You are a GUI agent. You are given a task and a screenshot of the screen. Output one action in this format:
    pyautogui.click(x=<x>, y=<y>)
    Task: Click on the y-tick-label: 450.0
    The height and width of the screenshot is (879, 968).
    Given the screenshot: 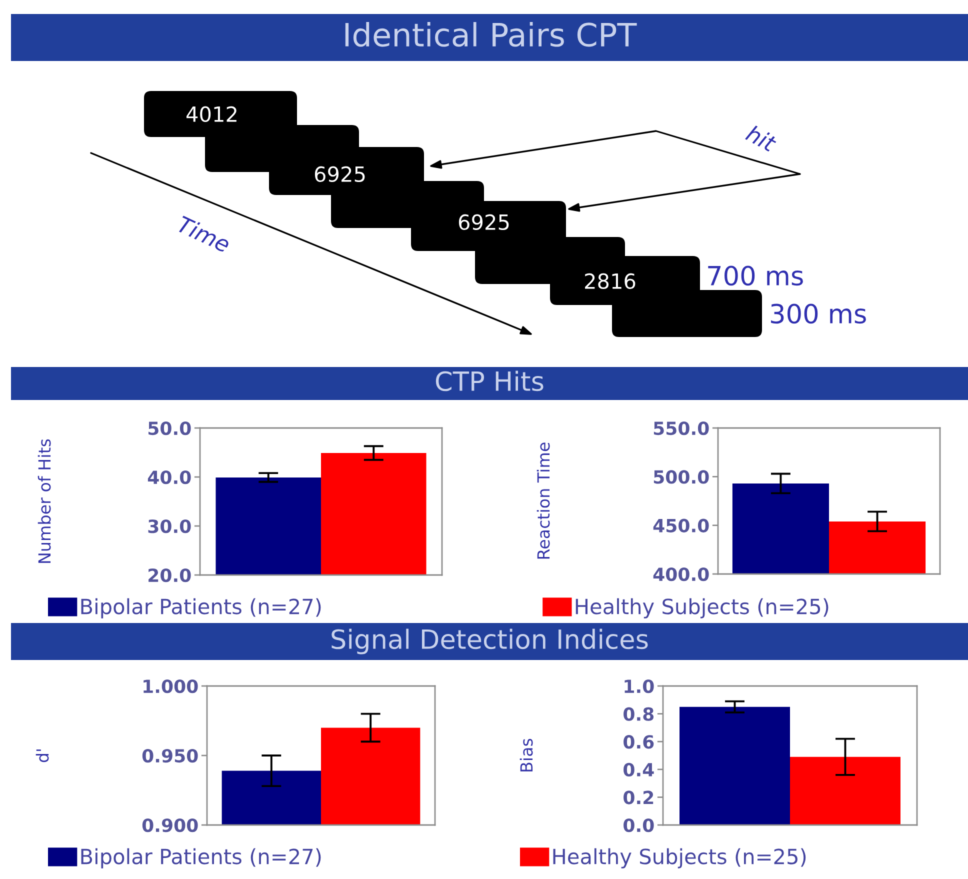 What is the action you would take?
    pyautogui.click(x=681, y=525)
    